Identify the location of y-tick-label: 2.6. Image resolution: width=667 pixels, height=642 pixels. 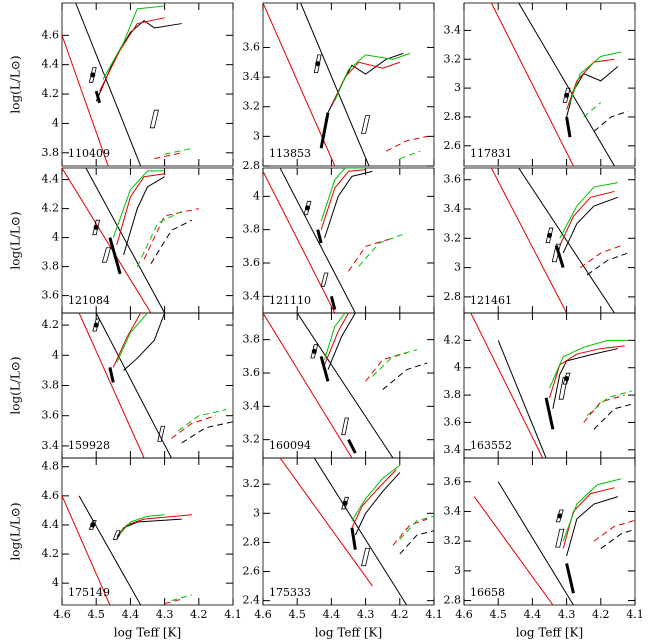
(453, 145).